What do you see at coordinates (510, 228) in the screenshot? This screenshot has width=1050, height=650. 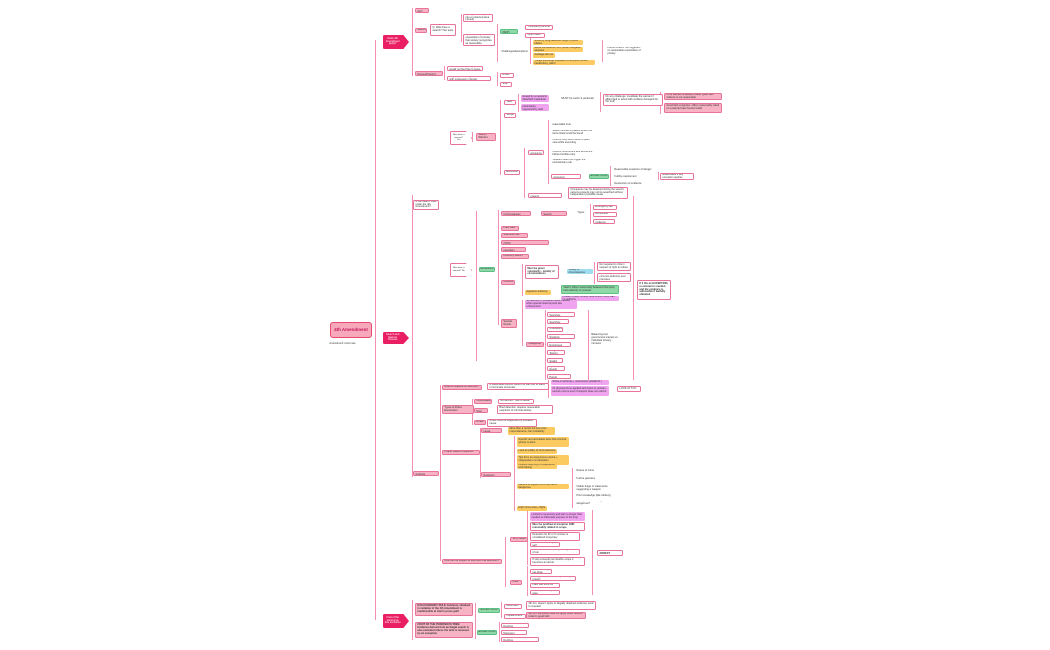 I see `mindmap-node: Plain view` at bounding box center [510, 228].